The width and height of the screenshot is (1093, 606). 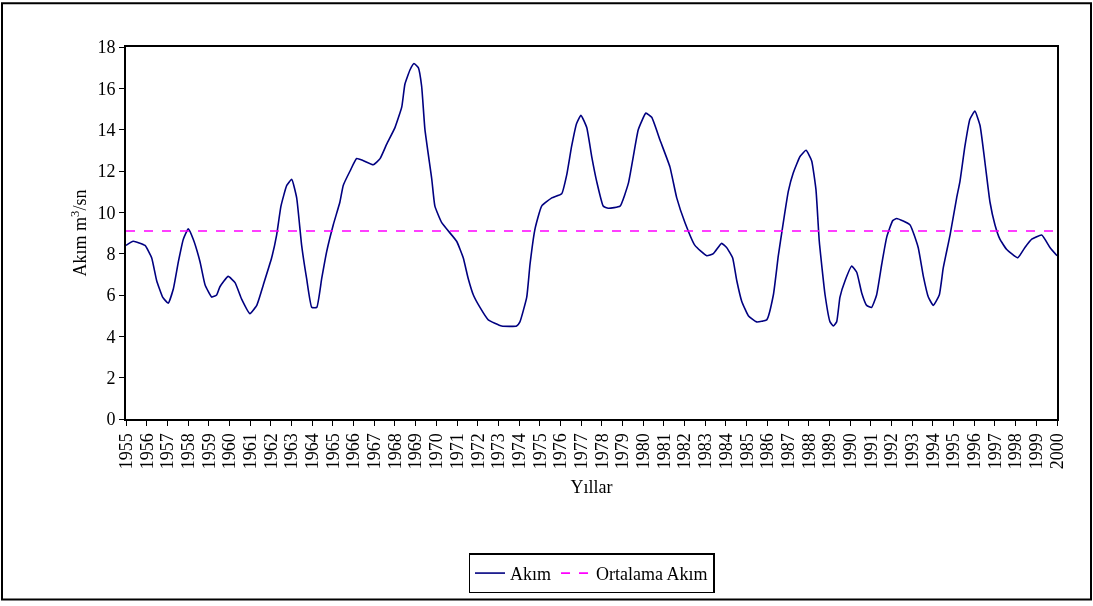 What do you see at coordinates (539, 451) in the screenshot?
I see `x-tick-label: 1975` at bounding box center [539, 451].